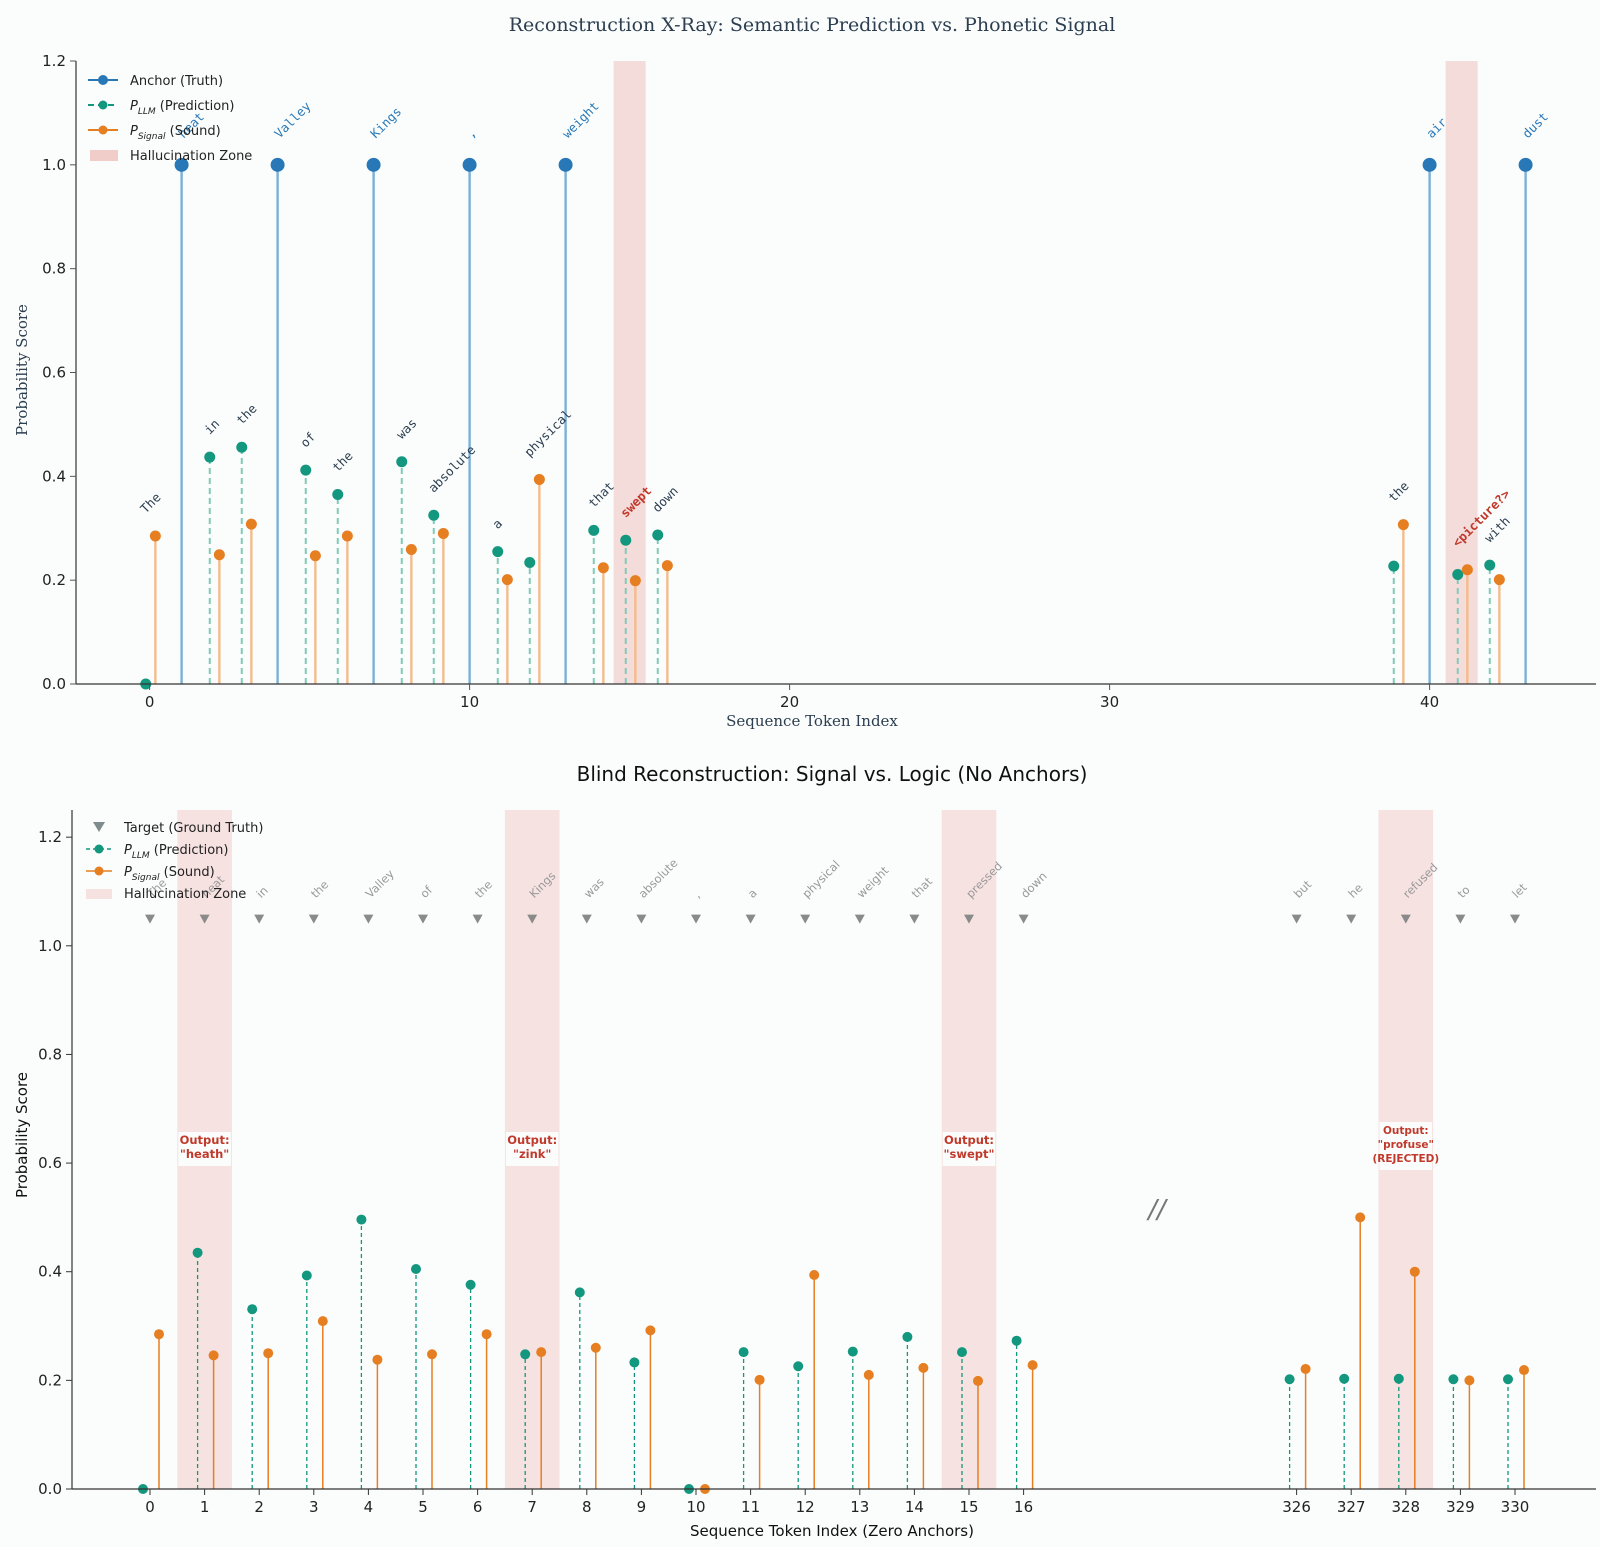 This screenshot has height=1547, width=1600. What do you see at coordinates (1109, 702) in the screenshot?
I see `xray-xtick-label: 30` at bounding box center [1109, 702].